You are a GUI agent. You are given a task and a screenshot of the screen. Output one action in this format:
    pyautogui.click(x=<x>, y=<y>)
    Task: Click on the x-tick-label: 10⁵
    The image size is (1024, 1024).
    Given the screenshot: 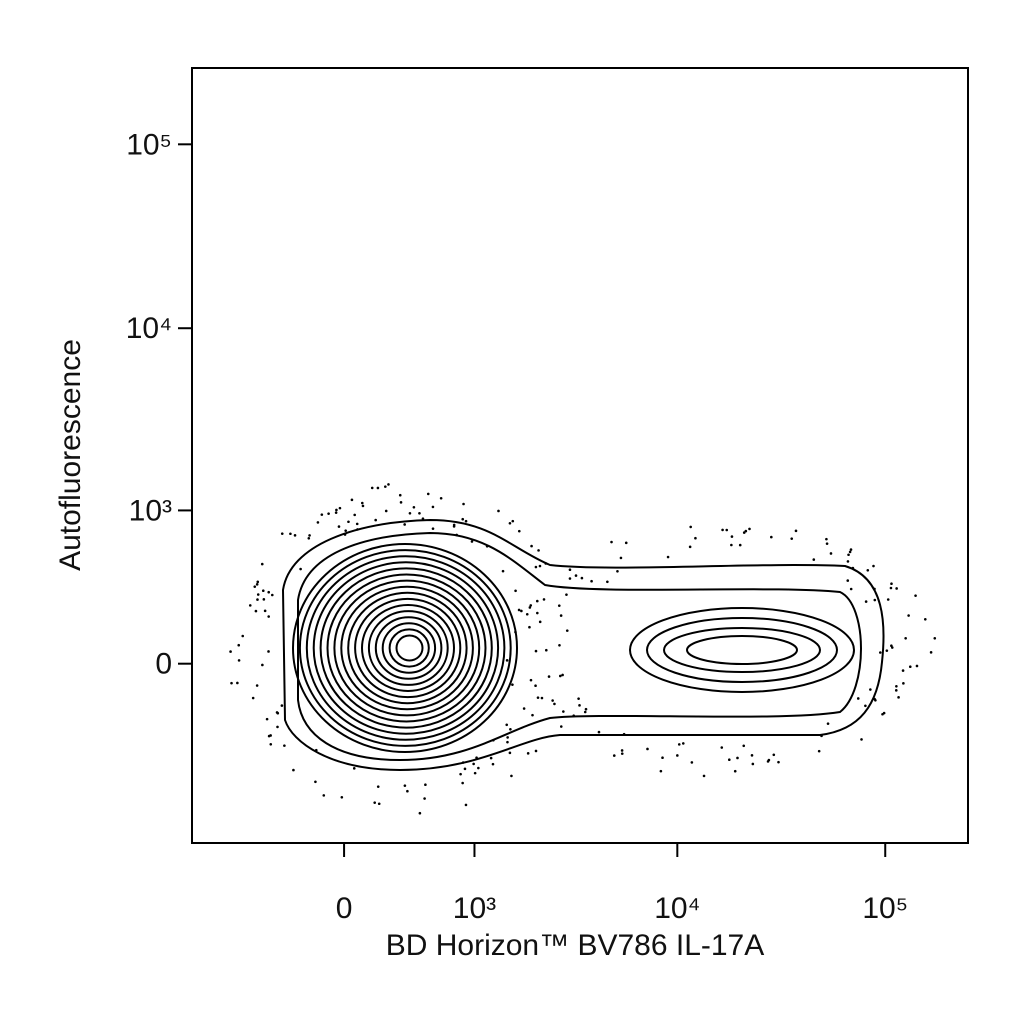 What is the action you would take?
    pyautogui.click(x=885, y=908)
    